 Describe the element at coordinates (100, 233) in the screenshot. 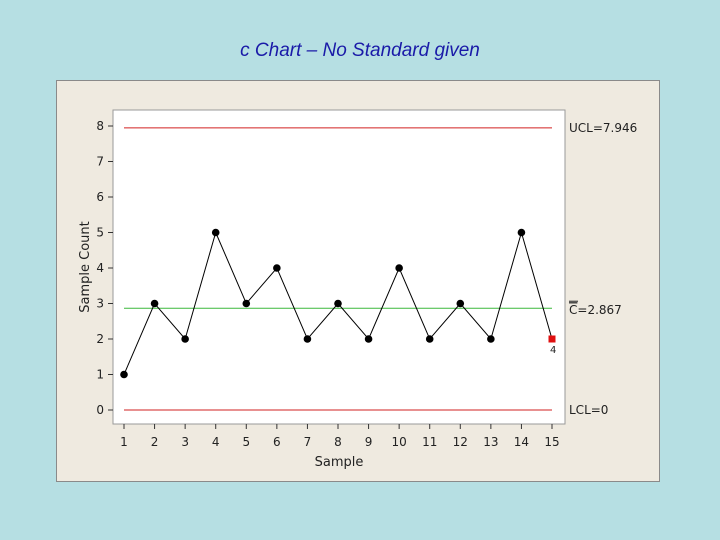

I see `y-tick-label: 5` at that location.